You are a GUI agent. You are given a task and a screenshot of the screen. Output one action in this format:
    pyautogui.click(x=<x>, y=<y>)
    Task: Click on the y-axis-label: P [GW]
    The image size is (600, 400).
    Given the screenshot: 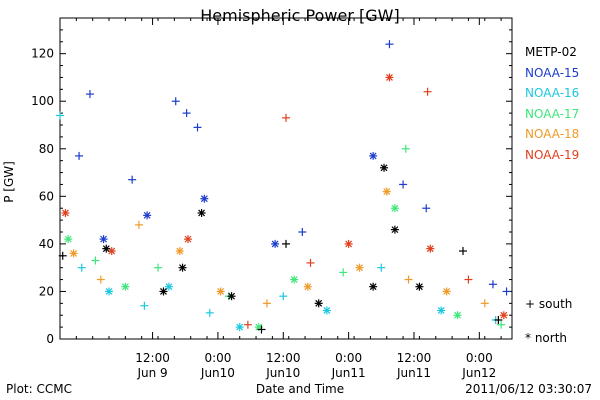 What is the action you would take?
    pyautogui.click(x=9, y=182)
    